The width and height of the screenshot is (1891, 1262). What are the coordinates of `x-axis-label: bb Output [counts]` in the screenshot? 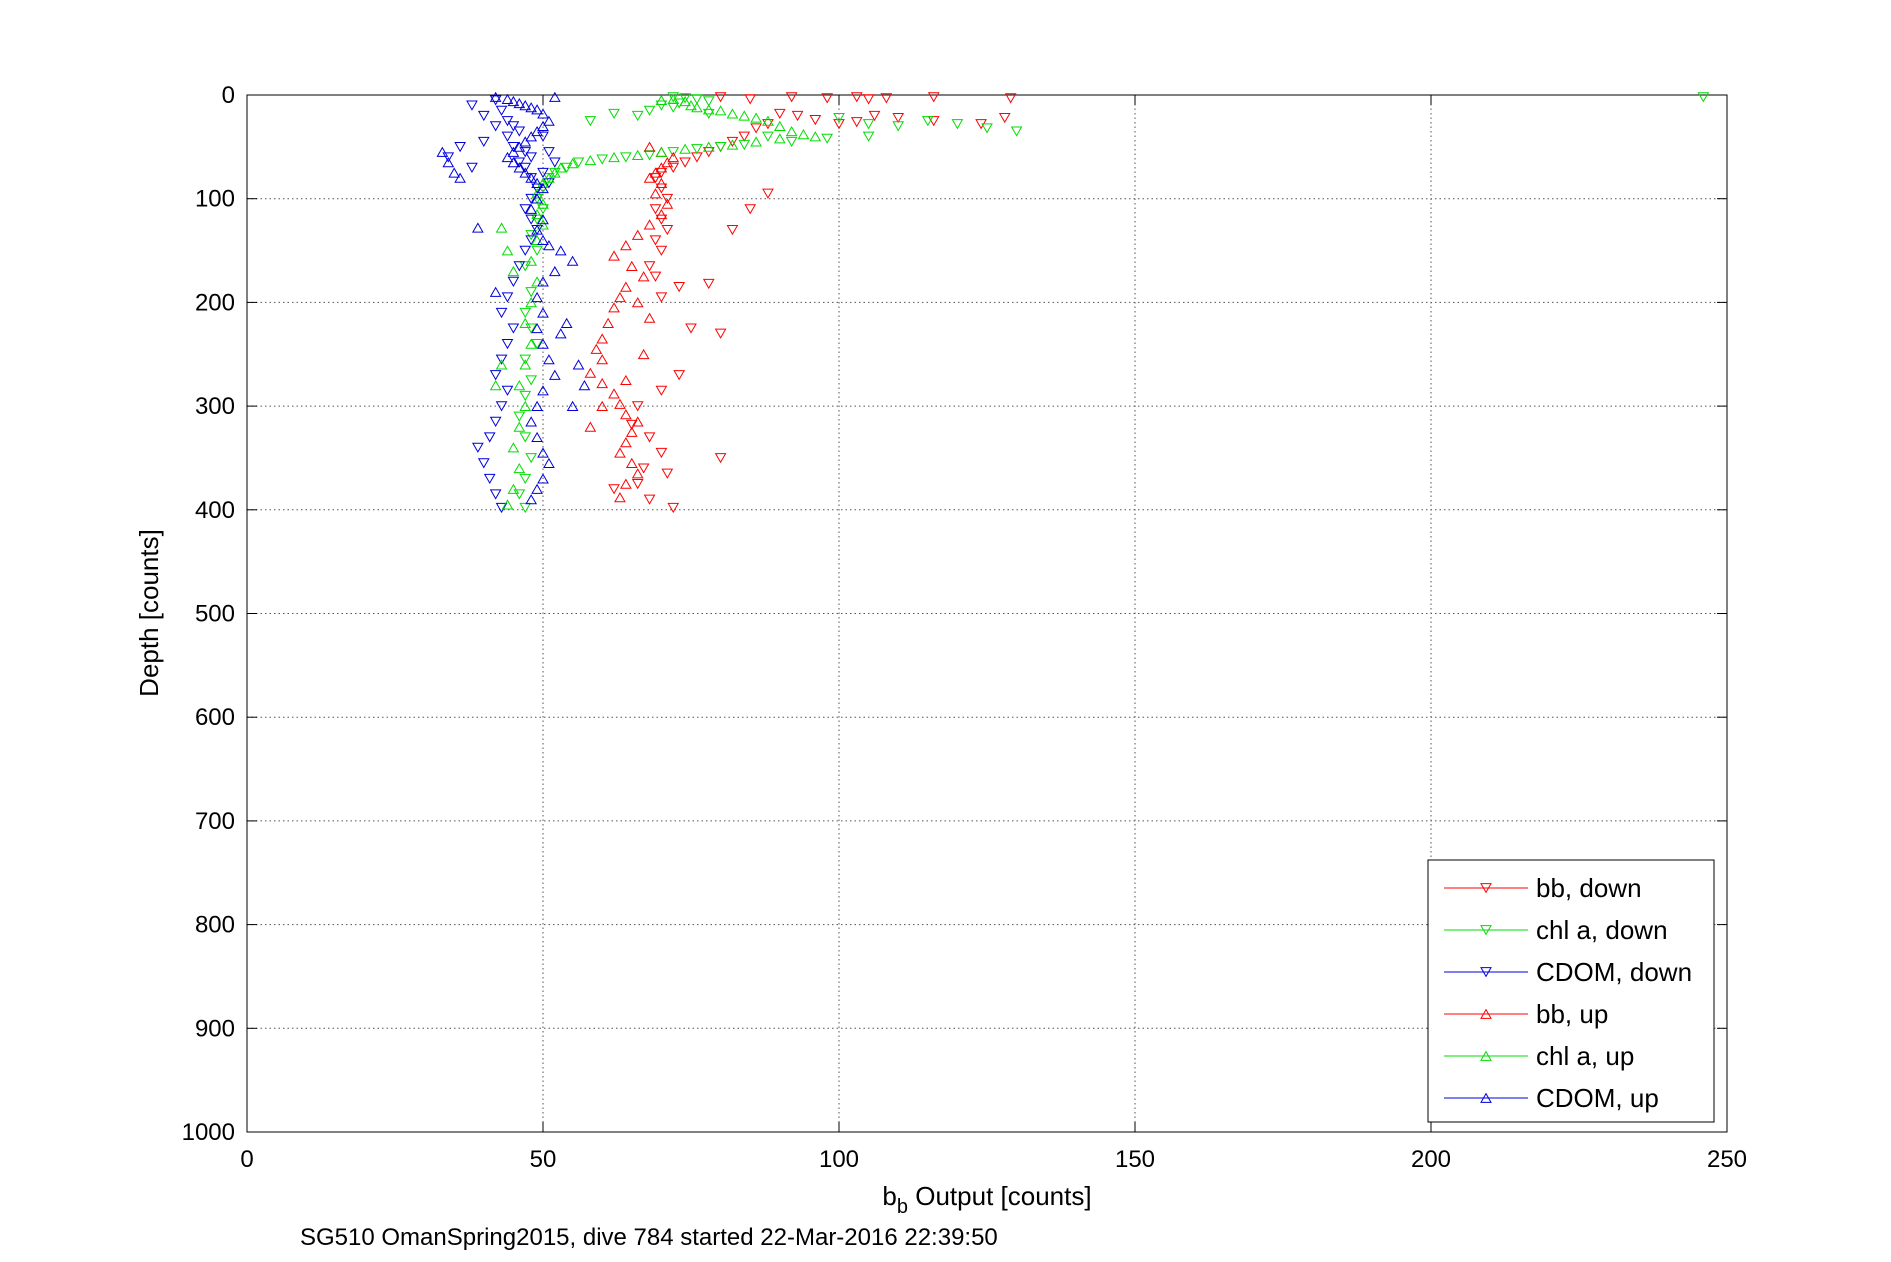 It's located at (986, 1199).